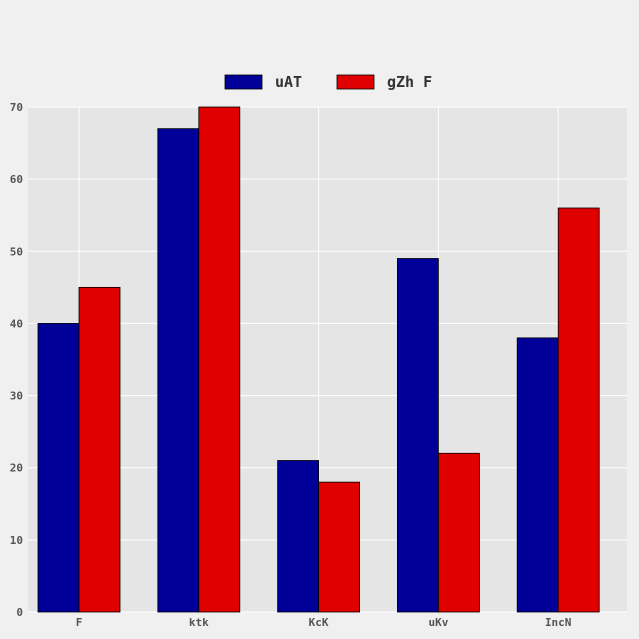  I want to click on x-tick-label: F, so click(79, 622).